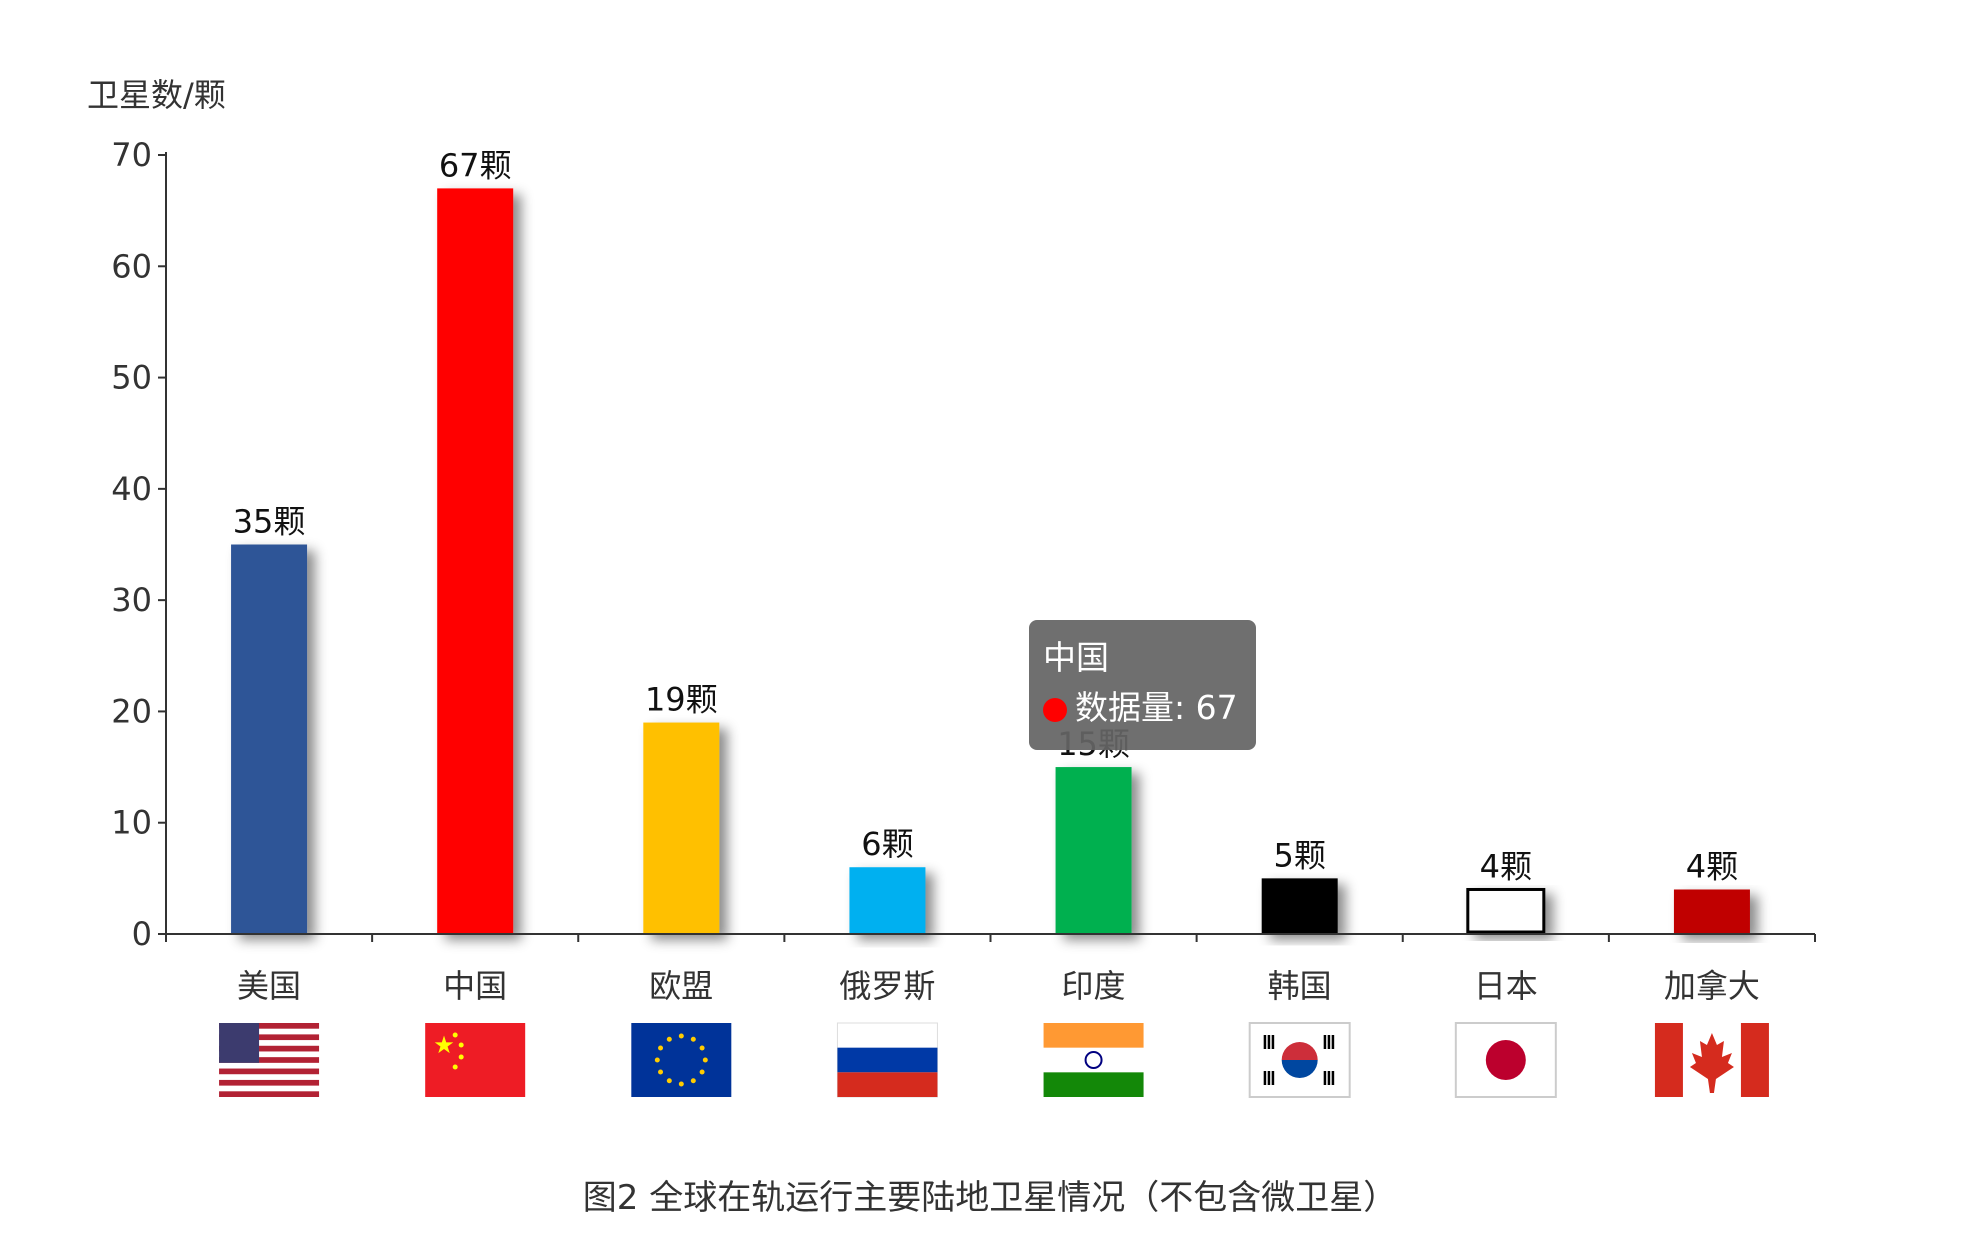  I want to click on russia-flag-icon, so click(887, 1060).